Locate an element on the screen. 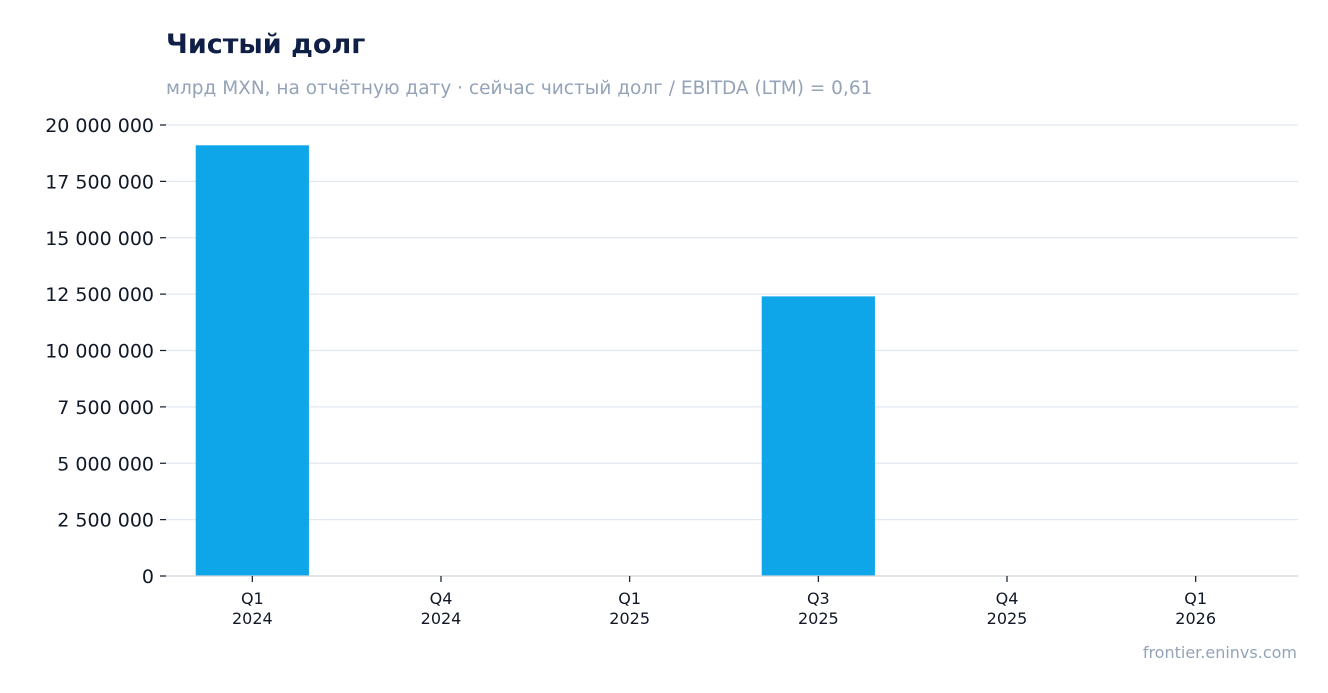 This screenshot has width=1328, height=693. chart-title: Чистый долг is located at coordinates (265, 44).